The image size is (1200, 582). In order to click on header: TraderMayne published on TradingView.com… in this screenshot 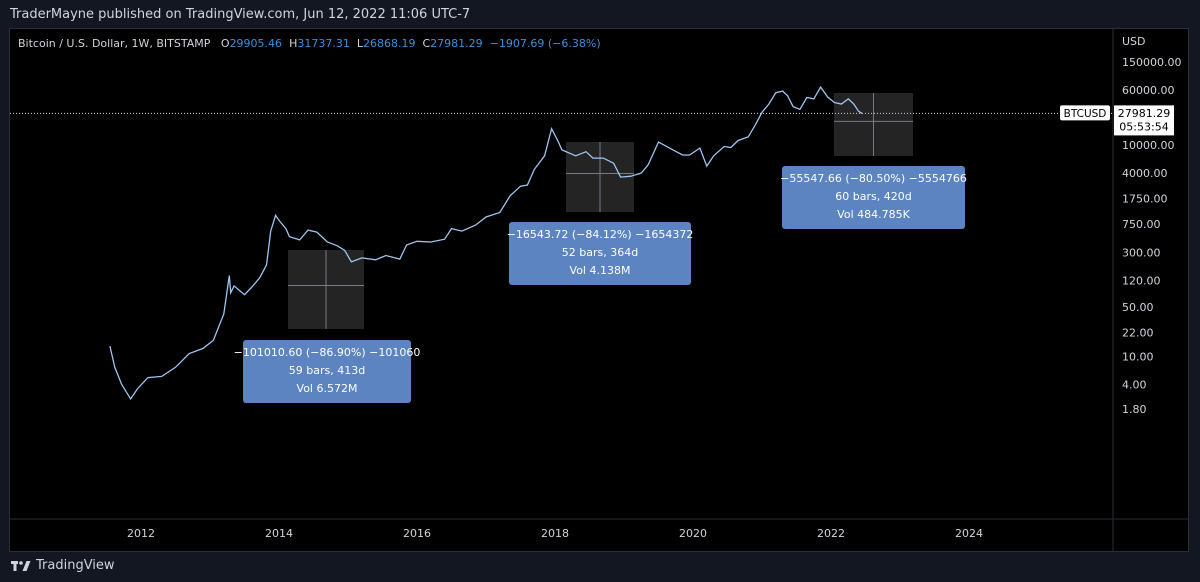, I will do `click(600, 14)`.